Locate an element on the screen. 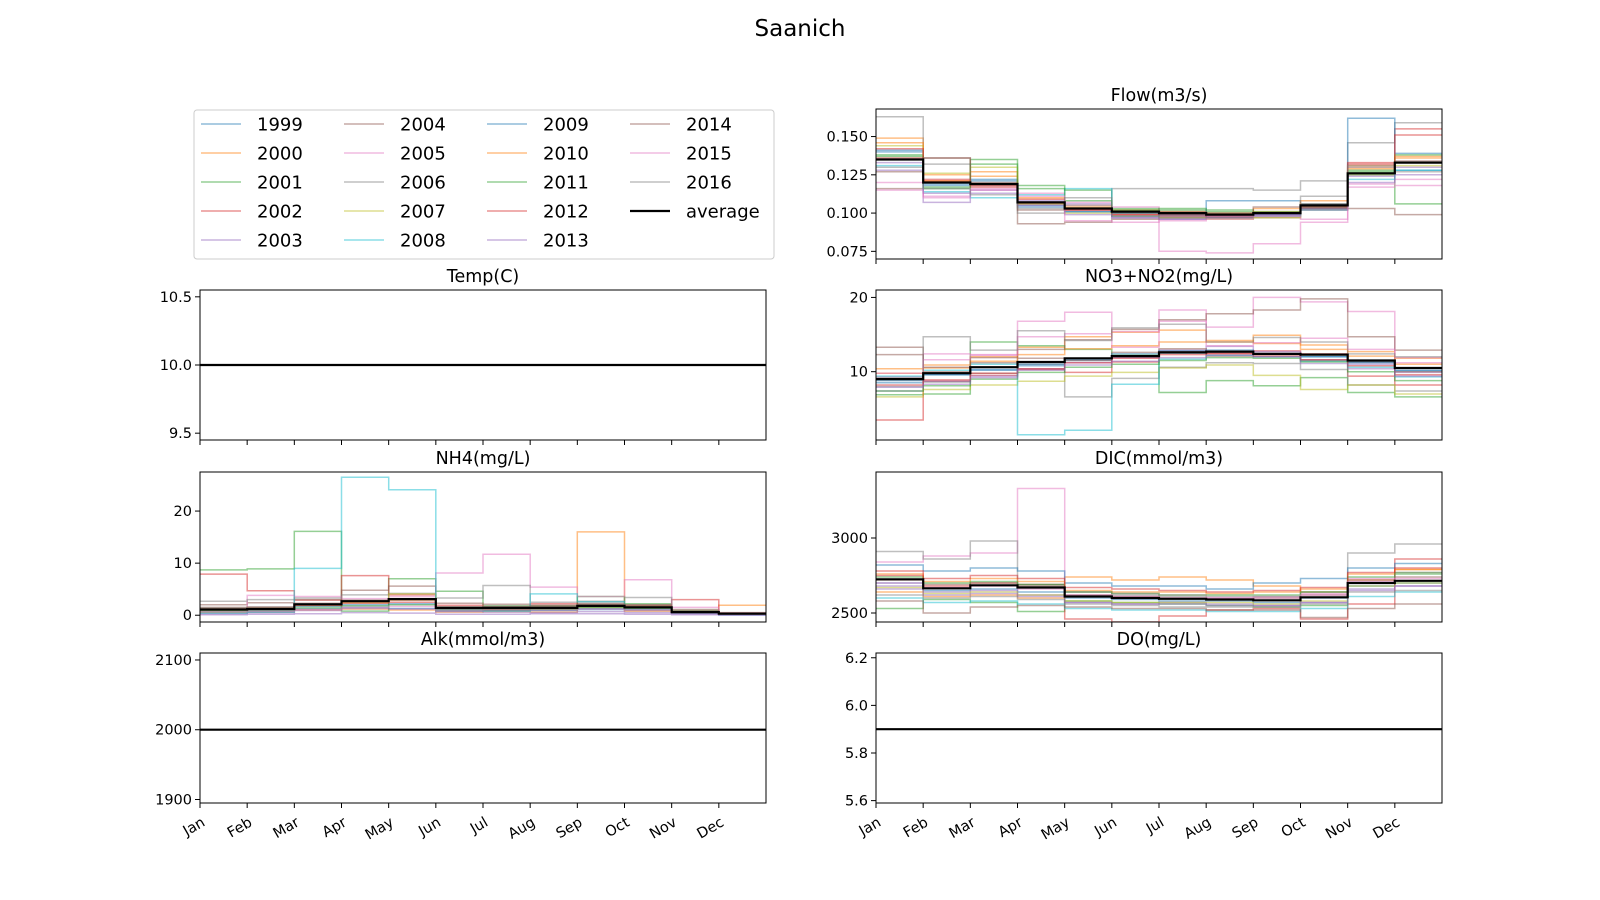 Image resolution: width=1600 pixels, height=900 pixels. y-tick-label: 1900 is located at coordinates (173, 801).